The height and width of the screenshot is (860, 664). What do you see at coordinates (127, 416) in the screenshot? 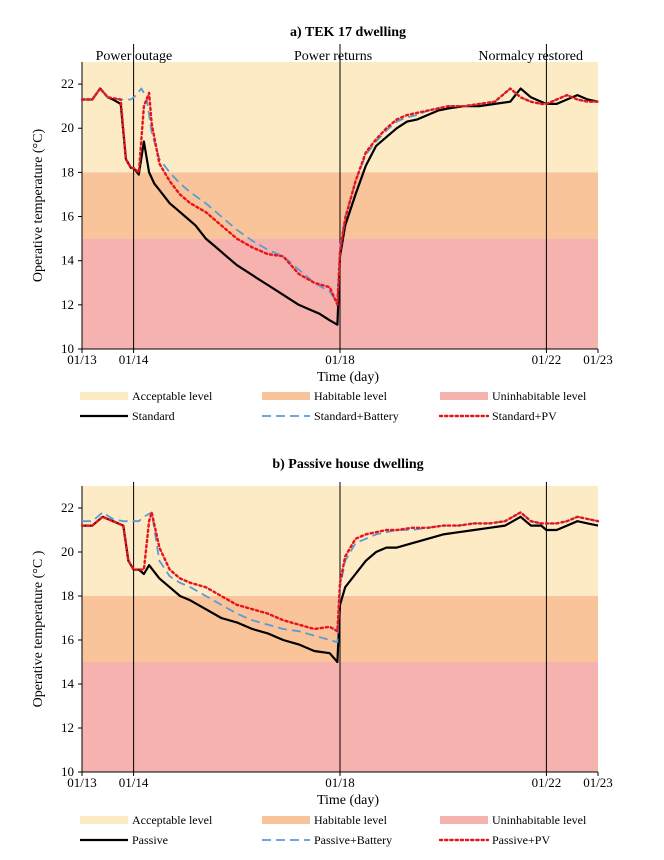
I see `legend-item: Standard` at bounding box center [127, 416].